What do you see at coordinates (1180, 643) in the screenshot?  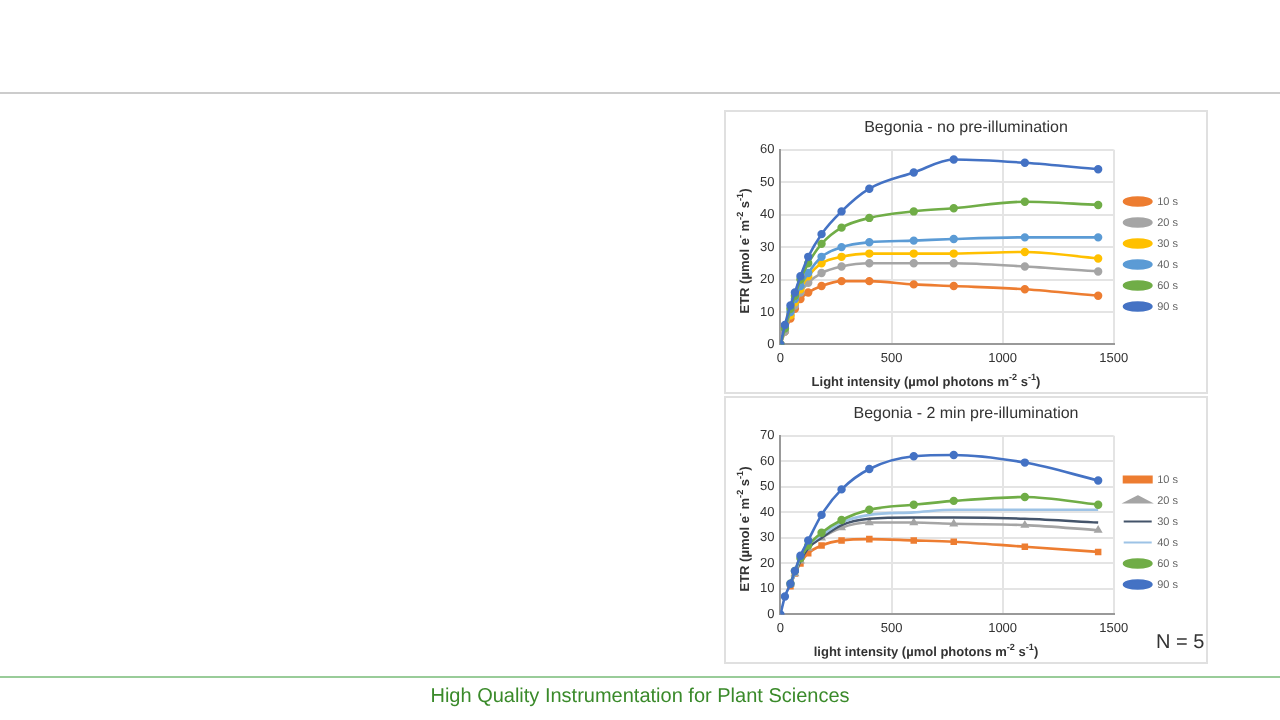 I see `text: N = 5` at bounding box center [1180, 643].